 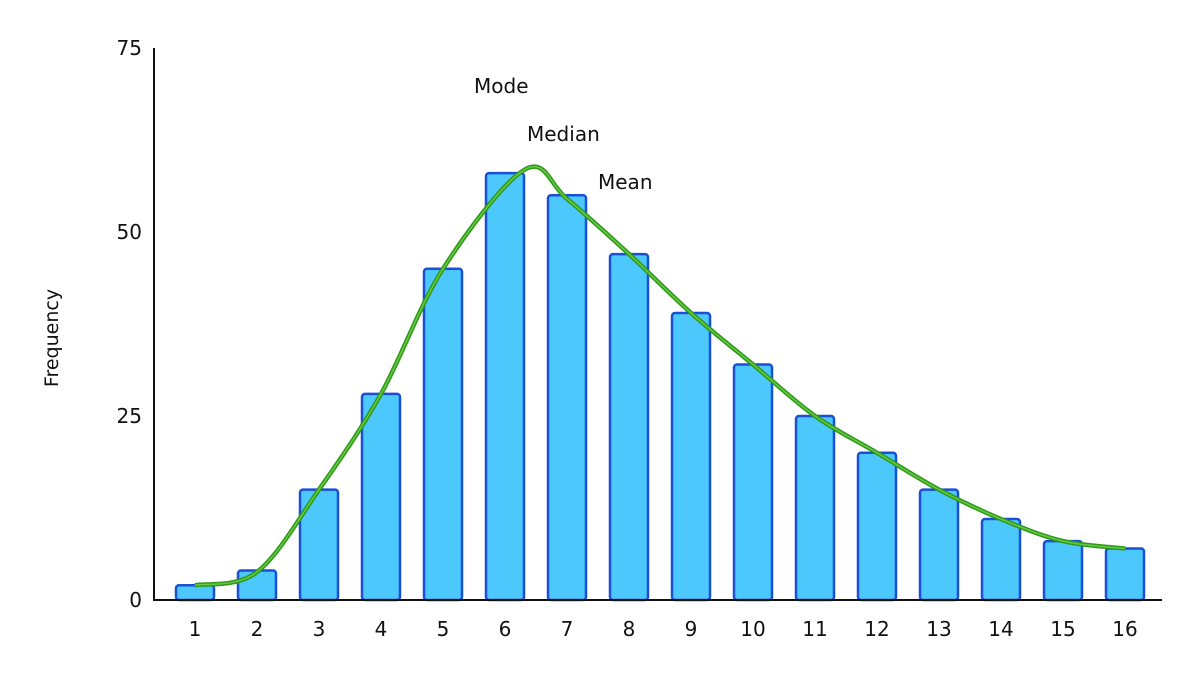 I want to click on y-tick-0: 0, so click(x=135, y=600).